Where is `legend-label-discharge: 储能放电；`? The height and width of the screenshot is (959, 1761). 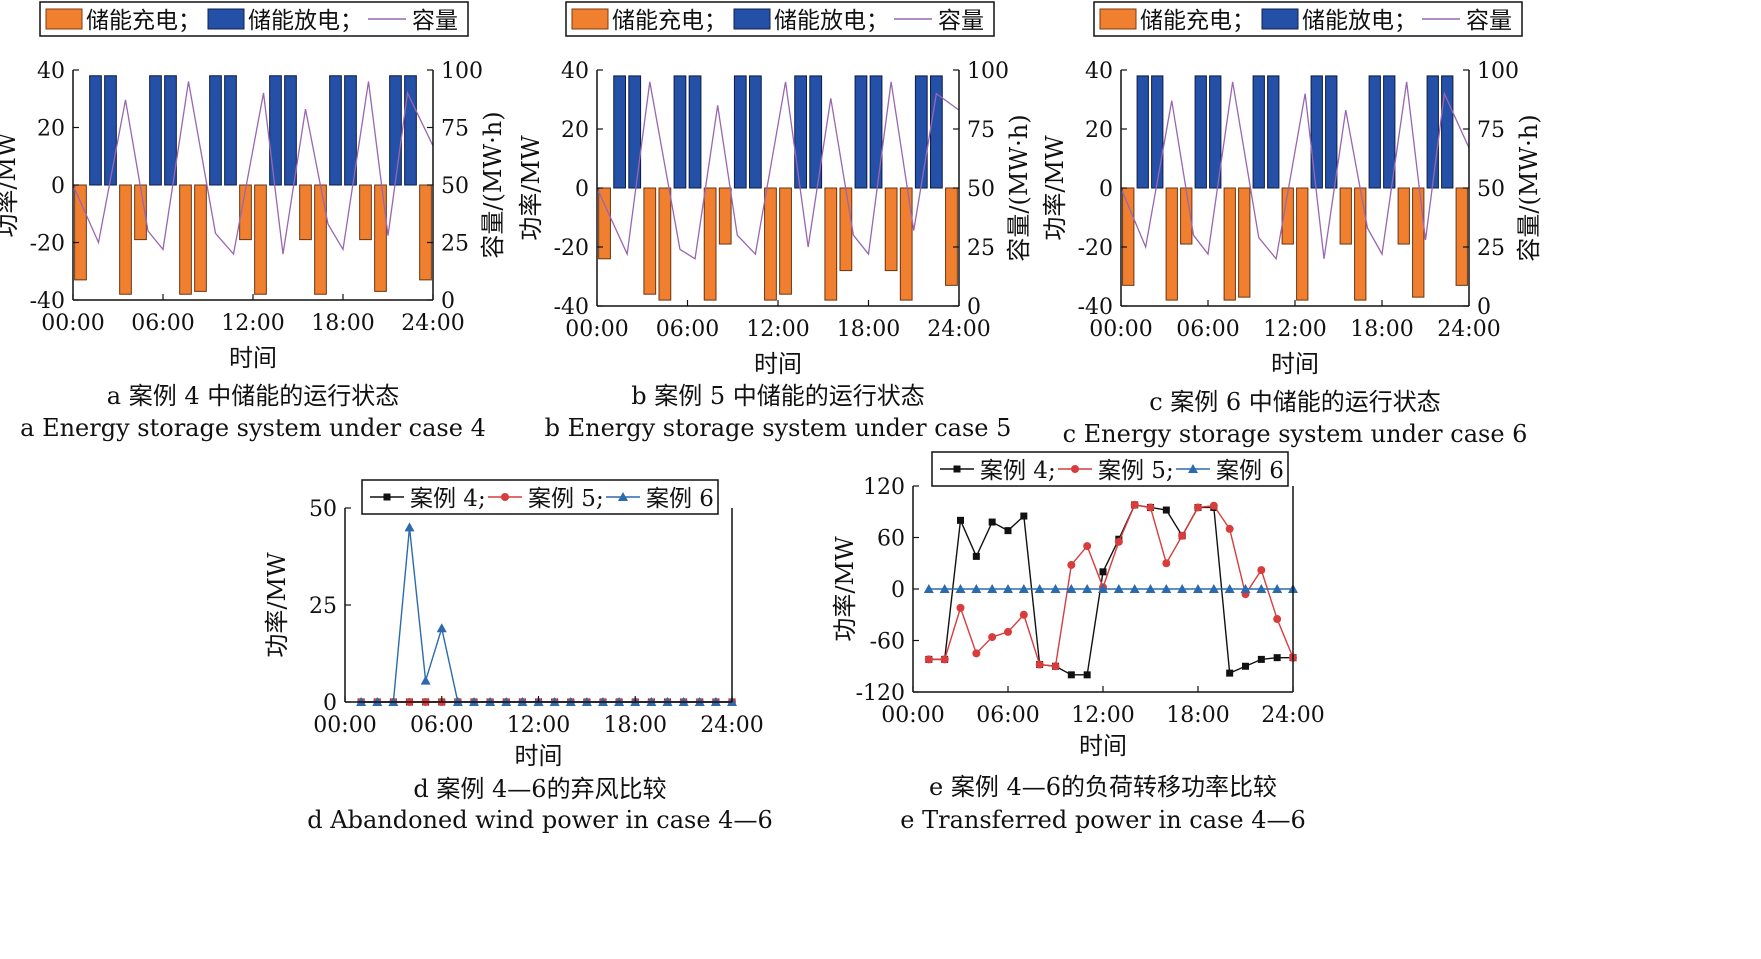 legend-label-discharge: 储能放电； is located at coordinates (305, 21).